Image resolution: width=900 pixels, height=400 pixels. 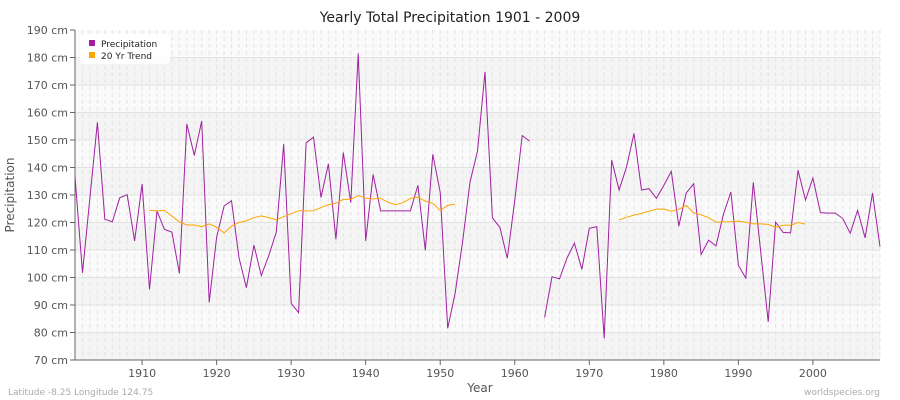 I want to click on legend-label-precipitation: Precipitation, so click(x=129, y=45).